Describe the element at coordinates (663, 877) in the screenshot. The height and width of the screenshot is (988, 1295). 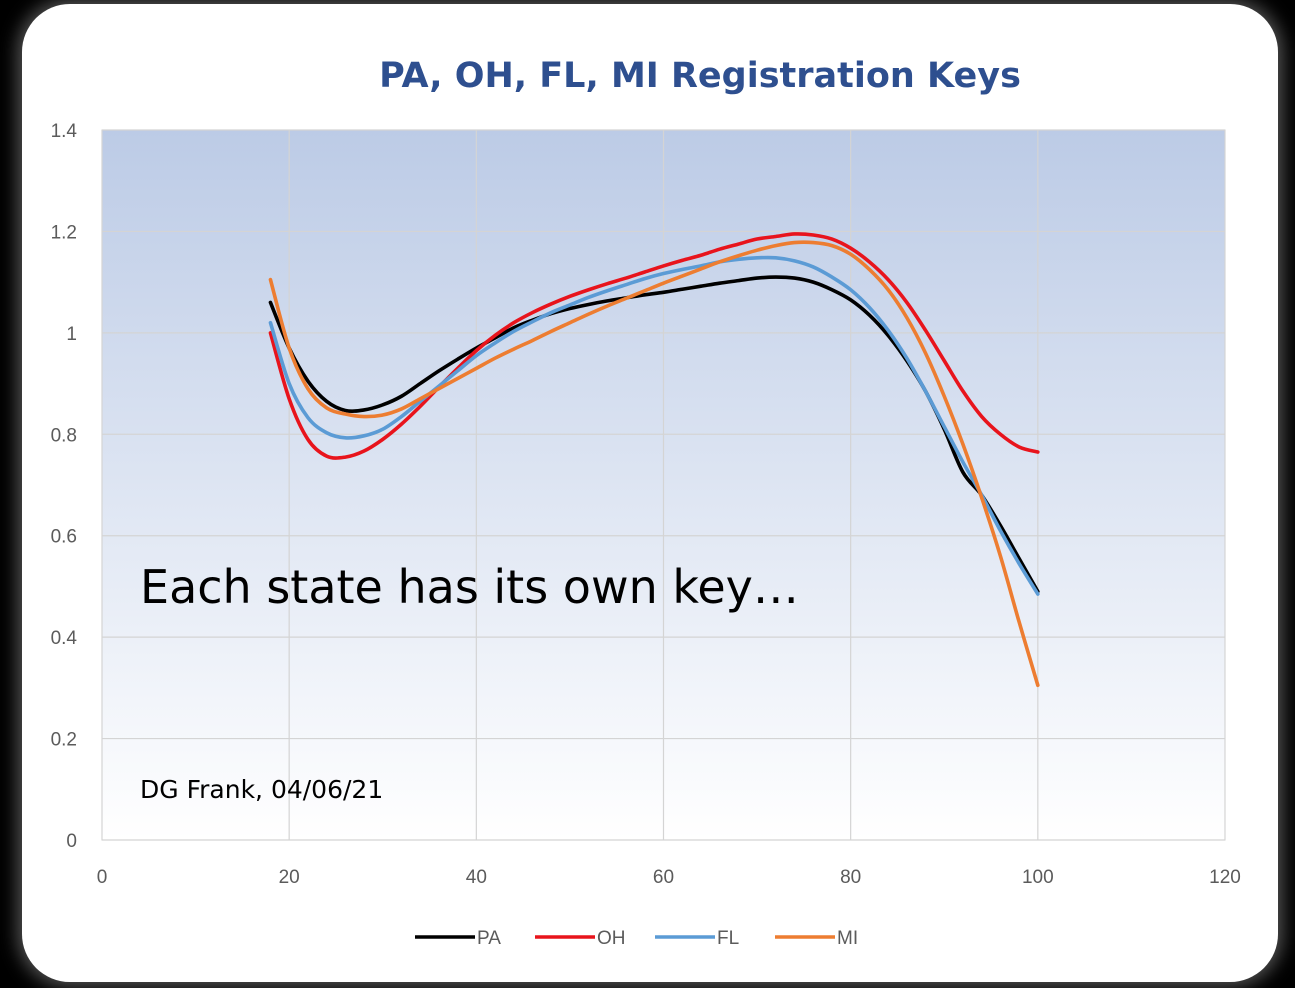
I see `x-tick-label: 60` at that location.